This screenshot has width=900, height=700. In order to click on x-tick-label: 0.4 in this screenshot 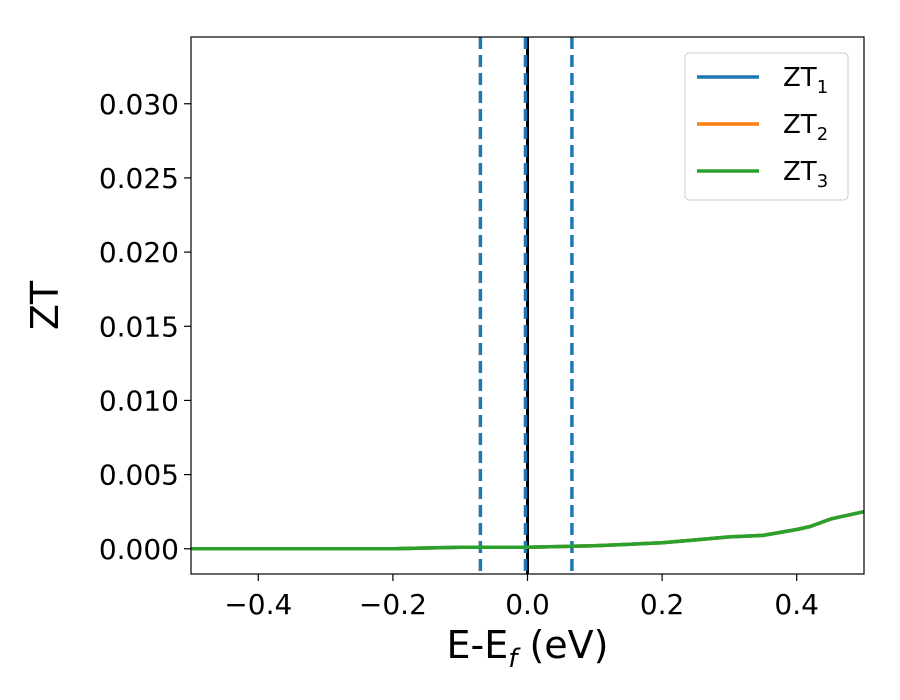, I will do `click(796, 604)`.